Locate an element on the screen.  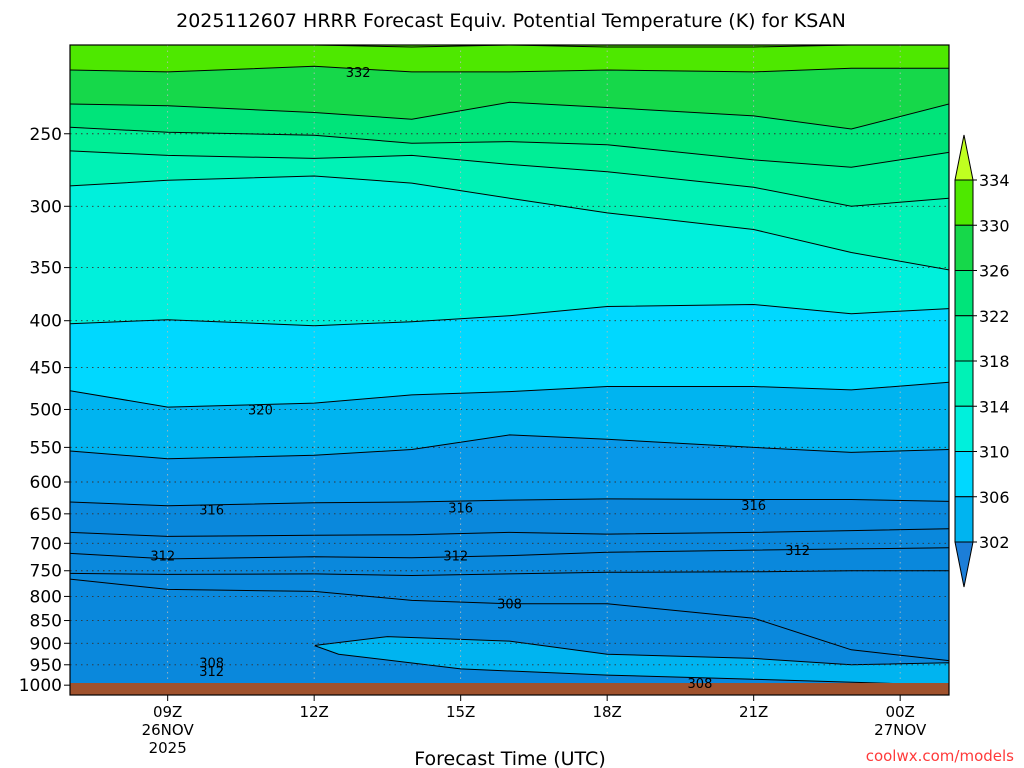
colorbar-label: 306 is located at coordinates (994, 497).